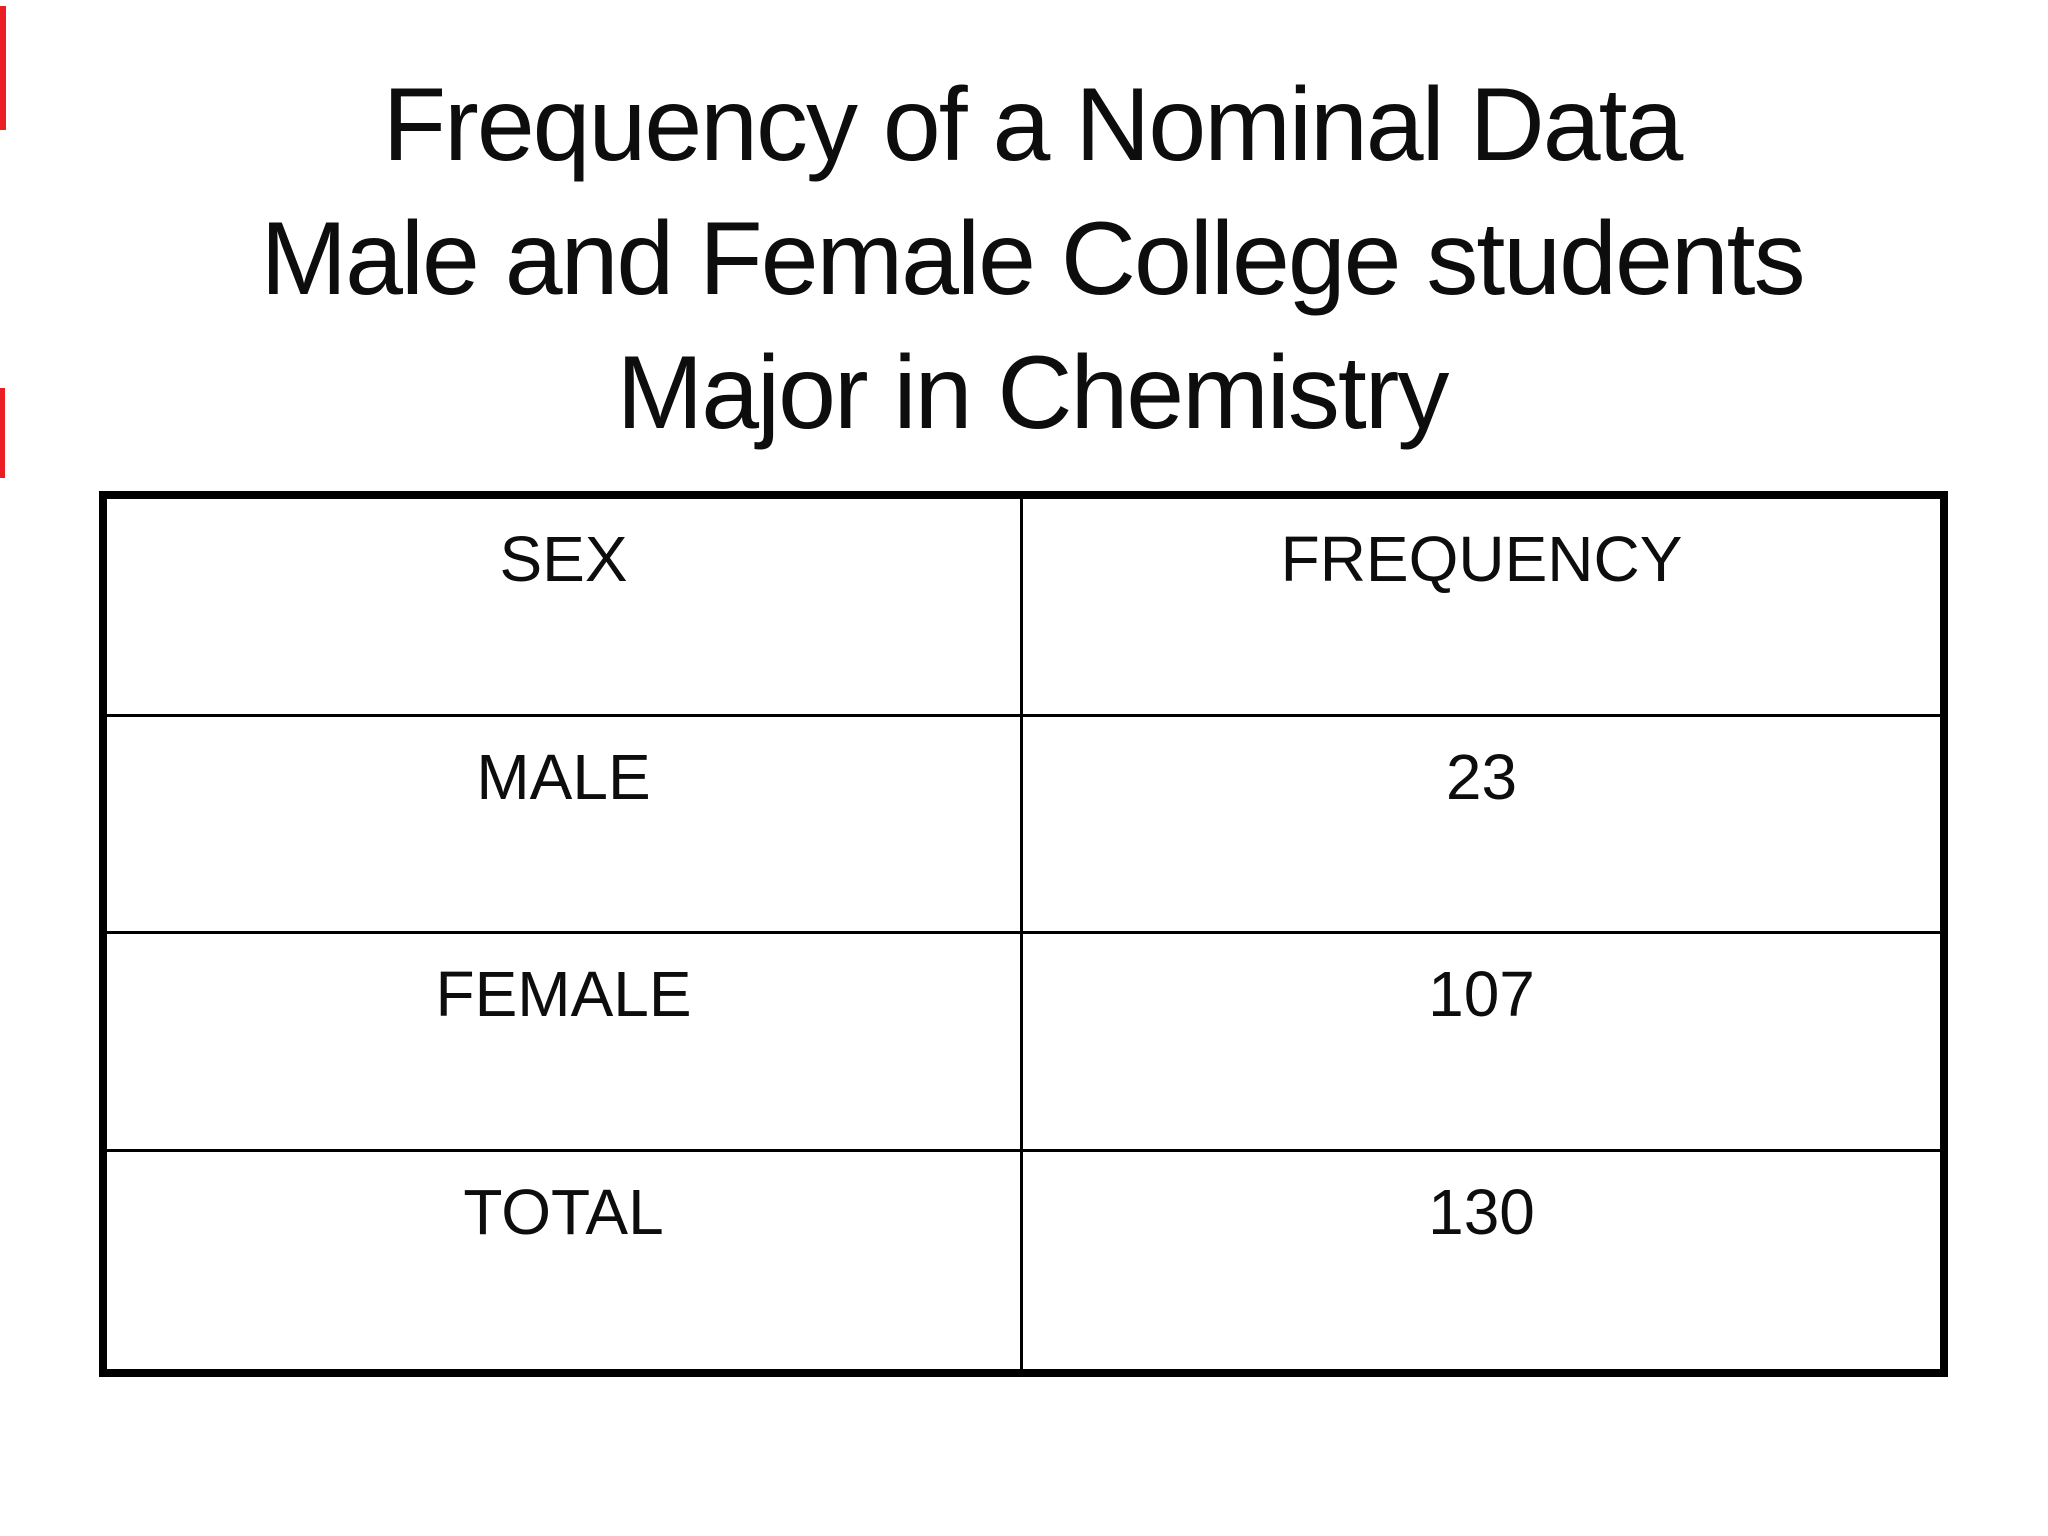 The height and width of the screenshot is (1536, 2048). Describe the element at coordinates (3, 68) in the screenshot. I see `red-edge-mark-top` at that location.